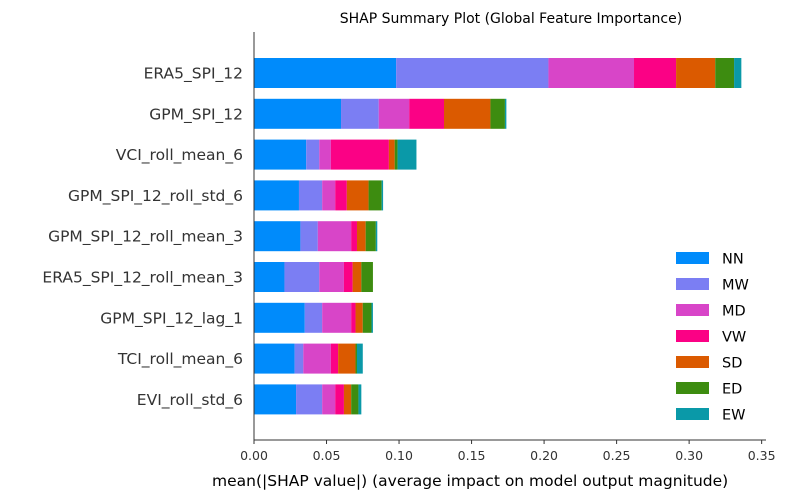 The height and width of the screenshot is (499, 790). I want to click on legend-label-vw: VW, so click(734, 338).